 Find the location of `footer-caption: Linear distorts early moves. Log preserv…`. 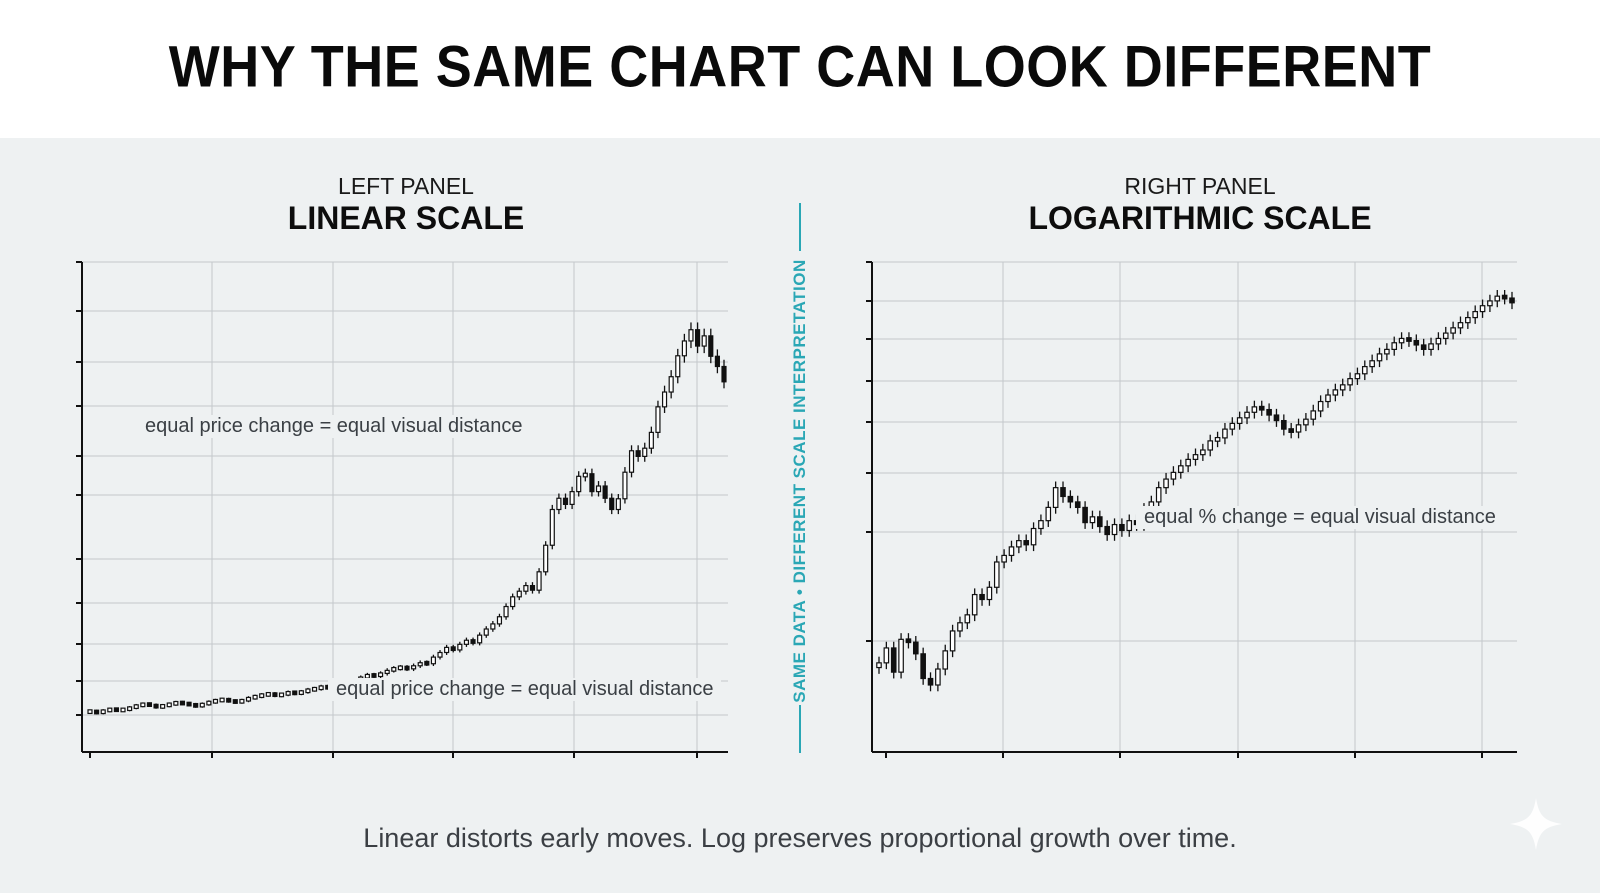

footer-caption: Linear distorts early moves. Log preserv… is located at coordinates (800, 838).